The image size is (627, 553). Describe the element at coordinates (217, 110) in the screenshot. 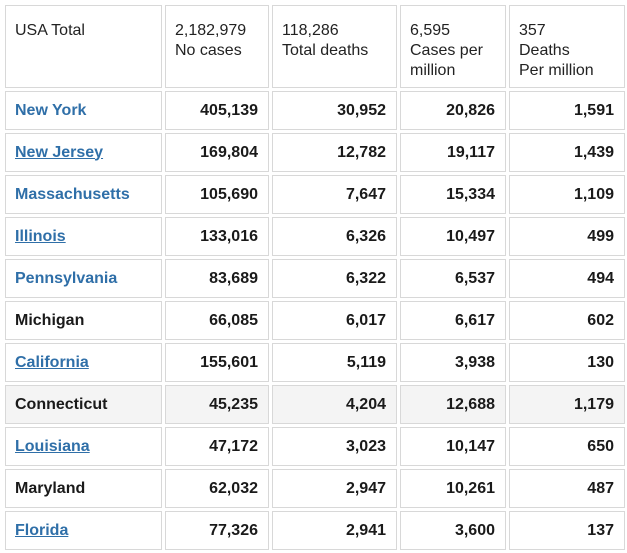

I see `cases-cell: 405,139` at that location.